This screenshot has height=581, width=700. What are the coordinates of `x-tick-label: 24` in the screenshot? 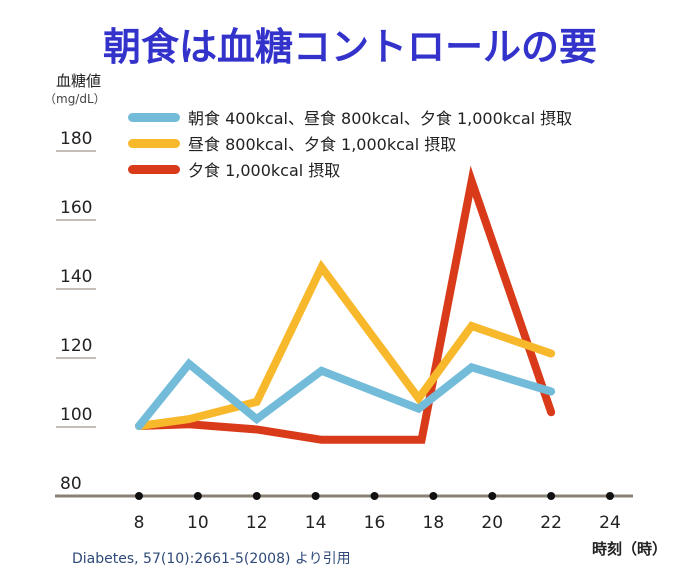 It's located at (610, 523).